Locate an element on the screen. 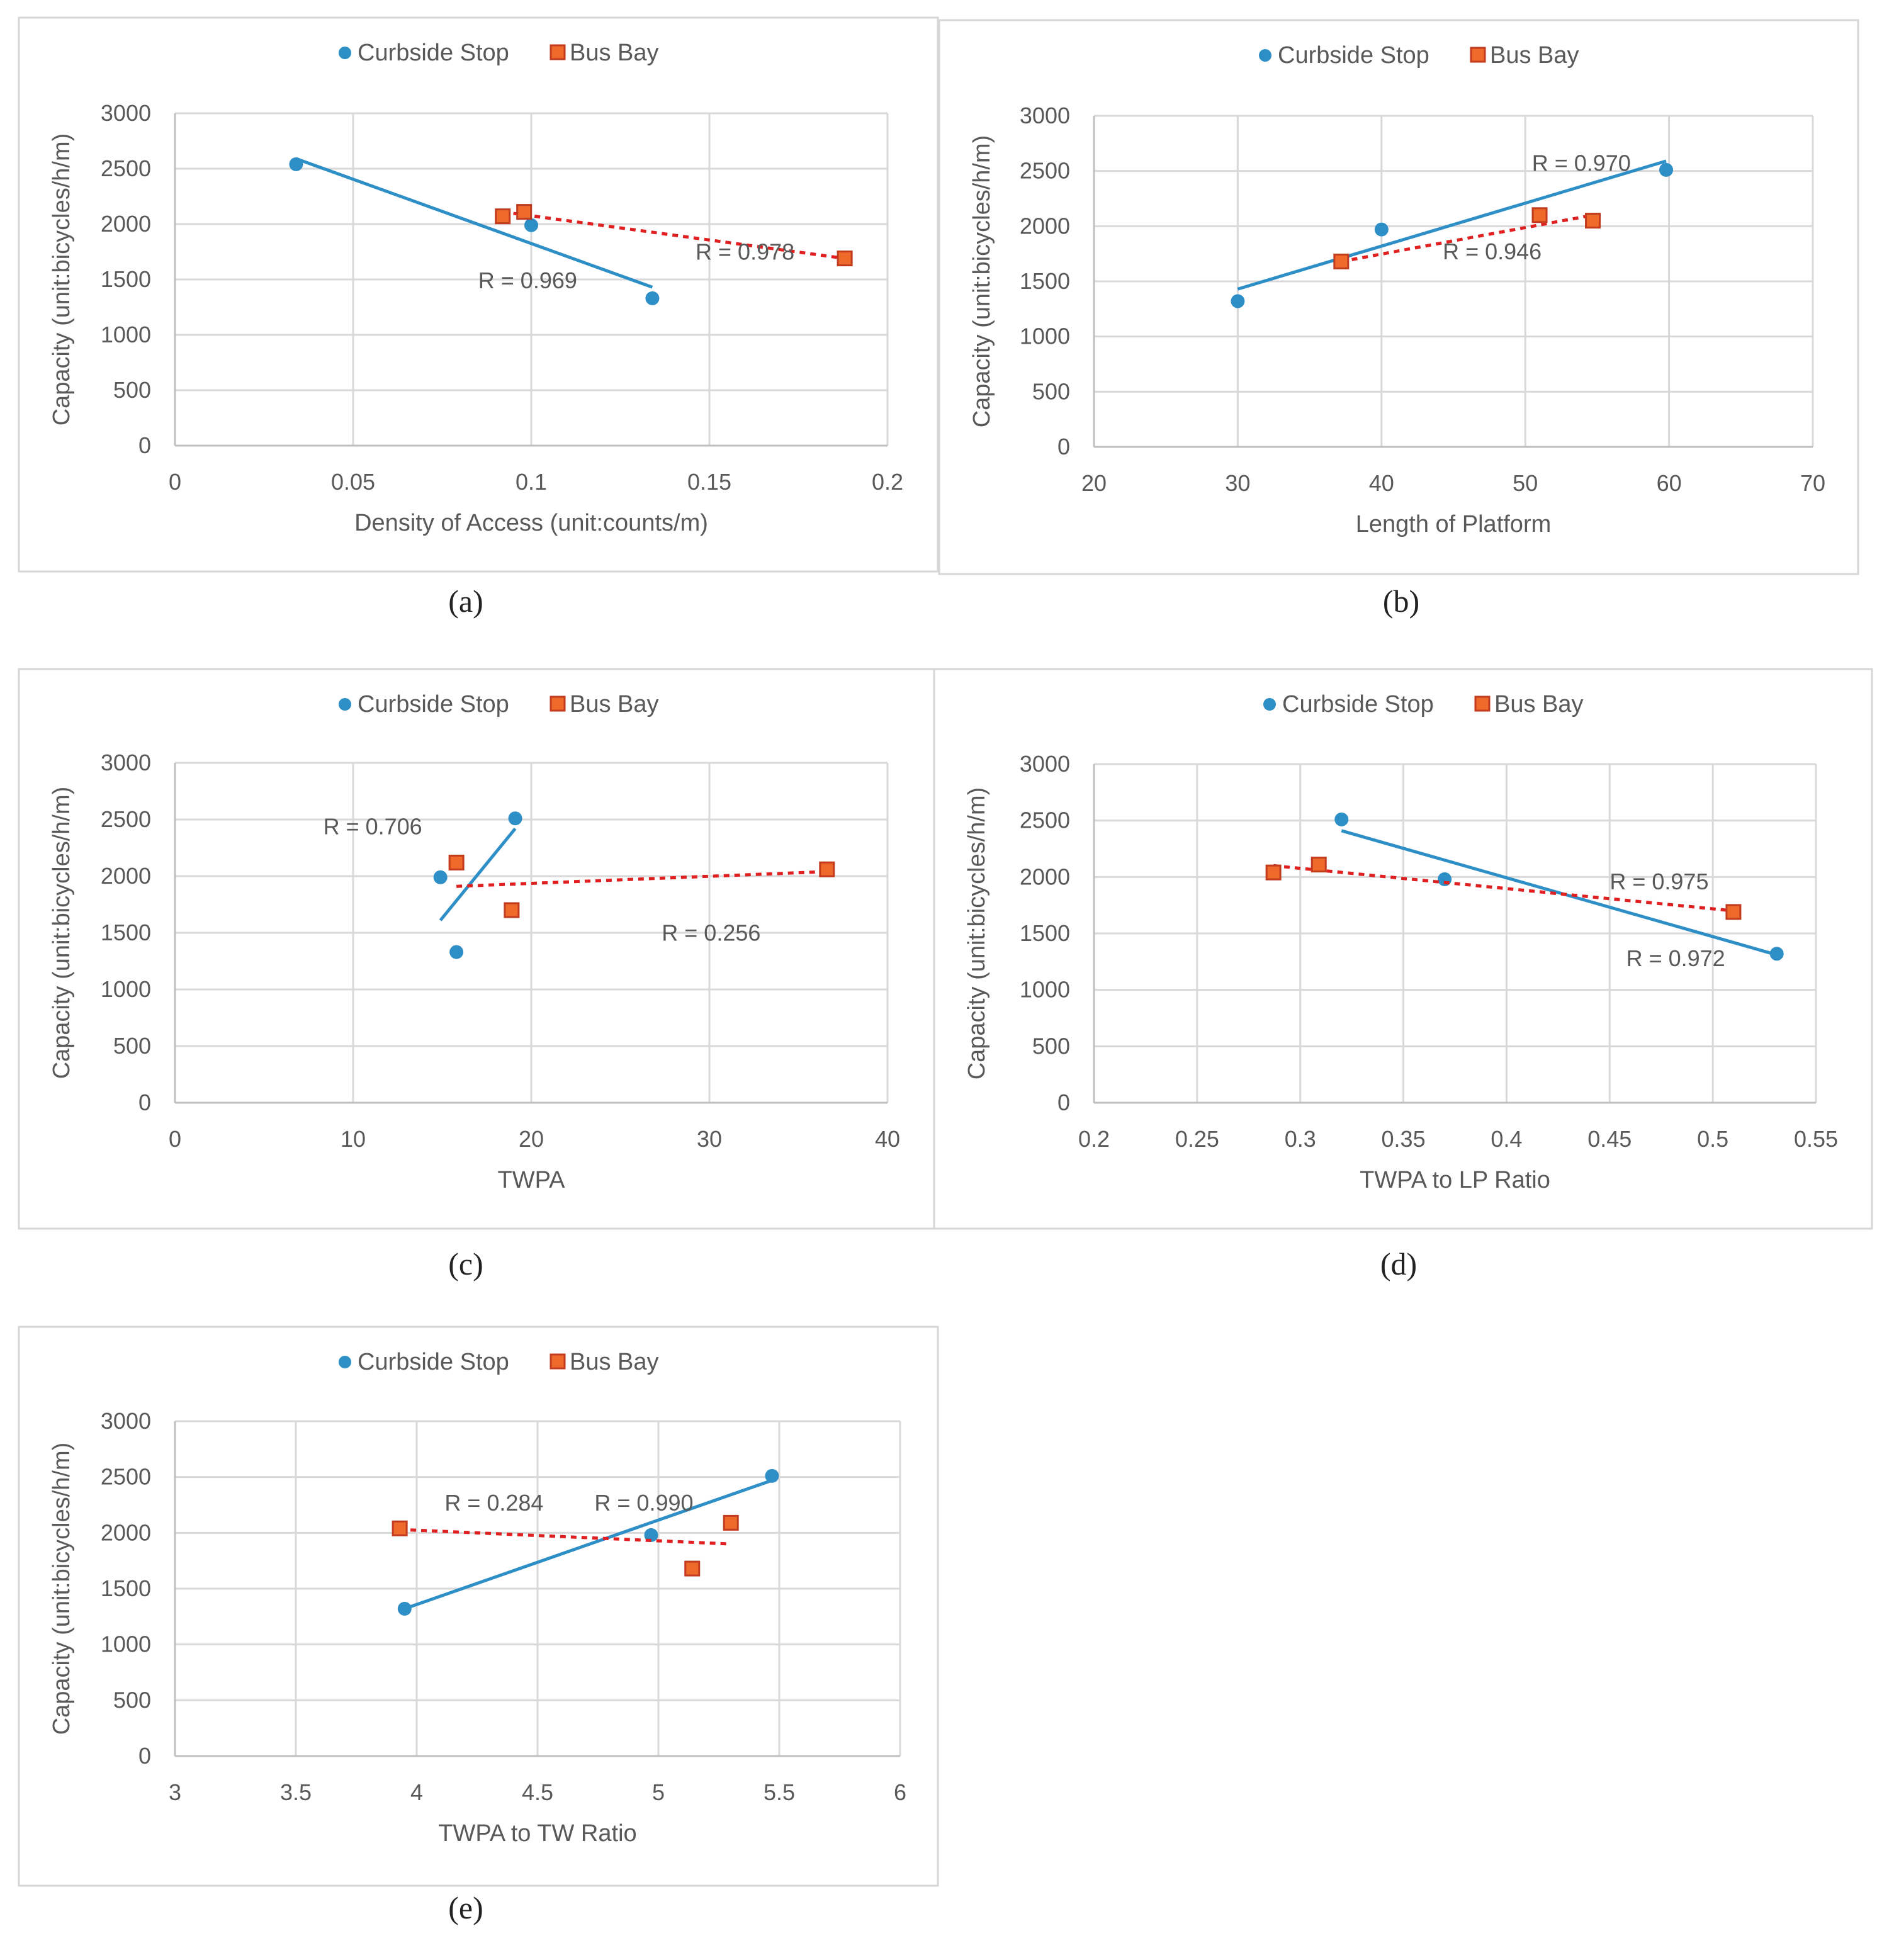 The height and width of the screenshot is (1960, 1894). busbay-r-label: R = 0.256 is located at coordinates (711, 933).